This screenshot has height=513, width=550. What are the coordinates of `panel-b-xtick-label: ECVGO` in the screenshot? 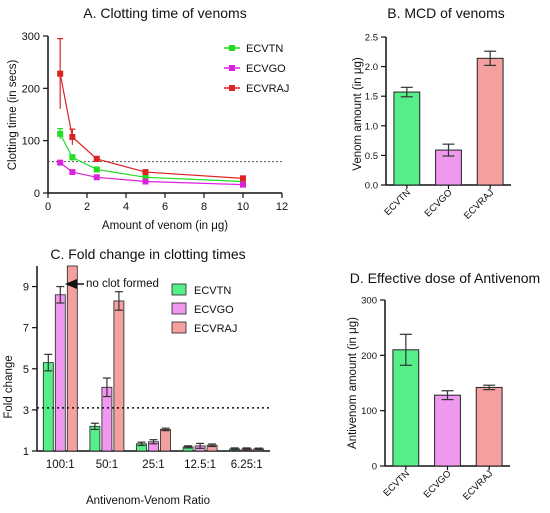 It's located at (439, 203).